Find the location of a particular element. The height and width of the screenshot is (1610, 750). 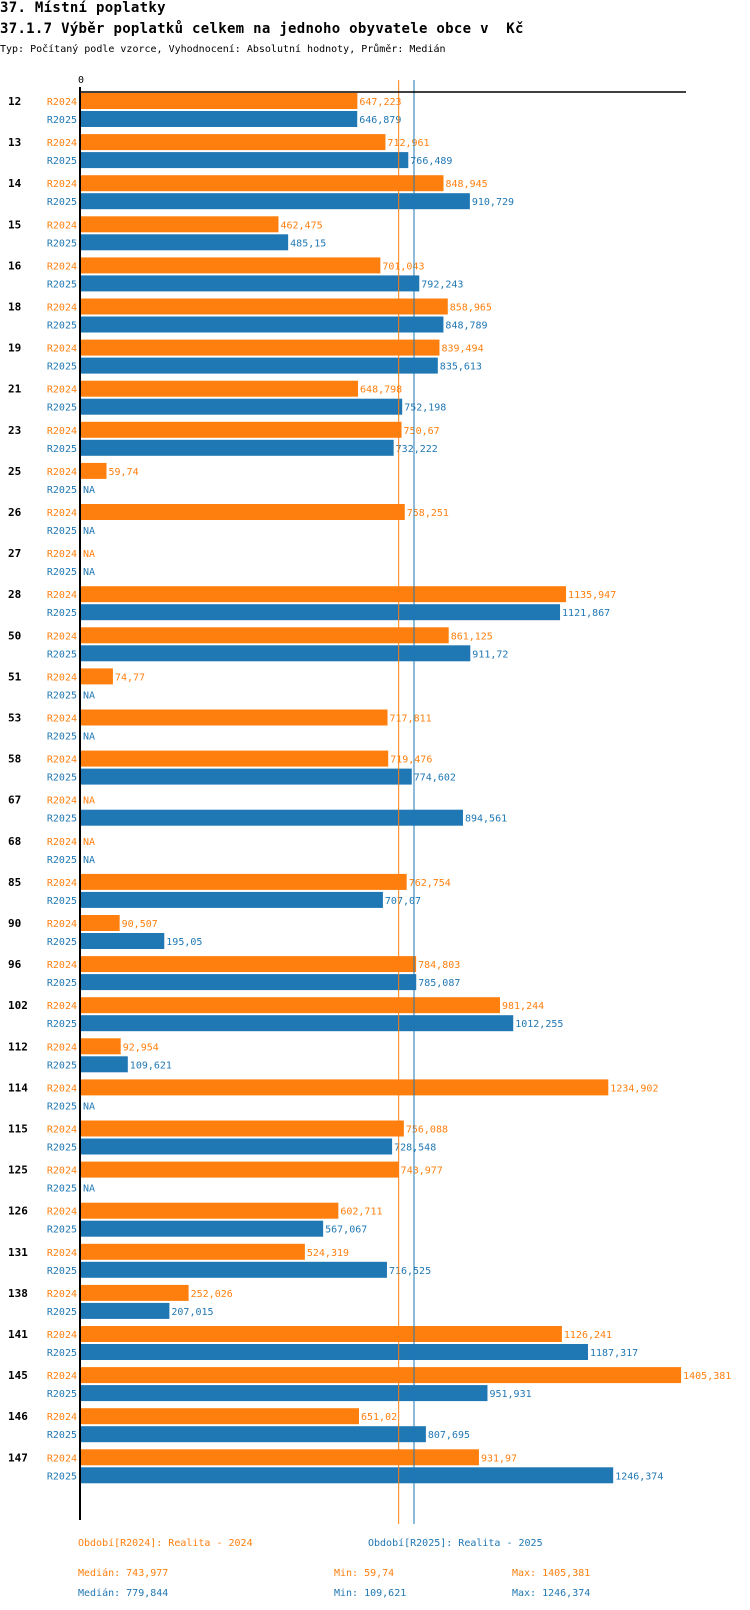

value-label: 701,043 is located at coordinates (403, 266).